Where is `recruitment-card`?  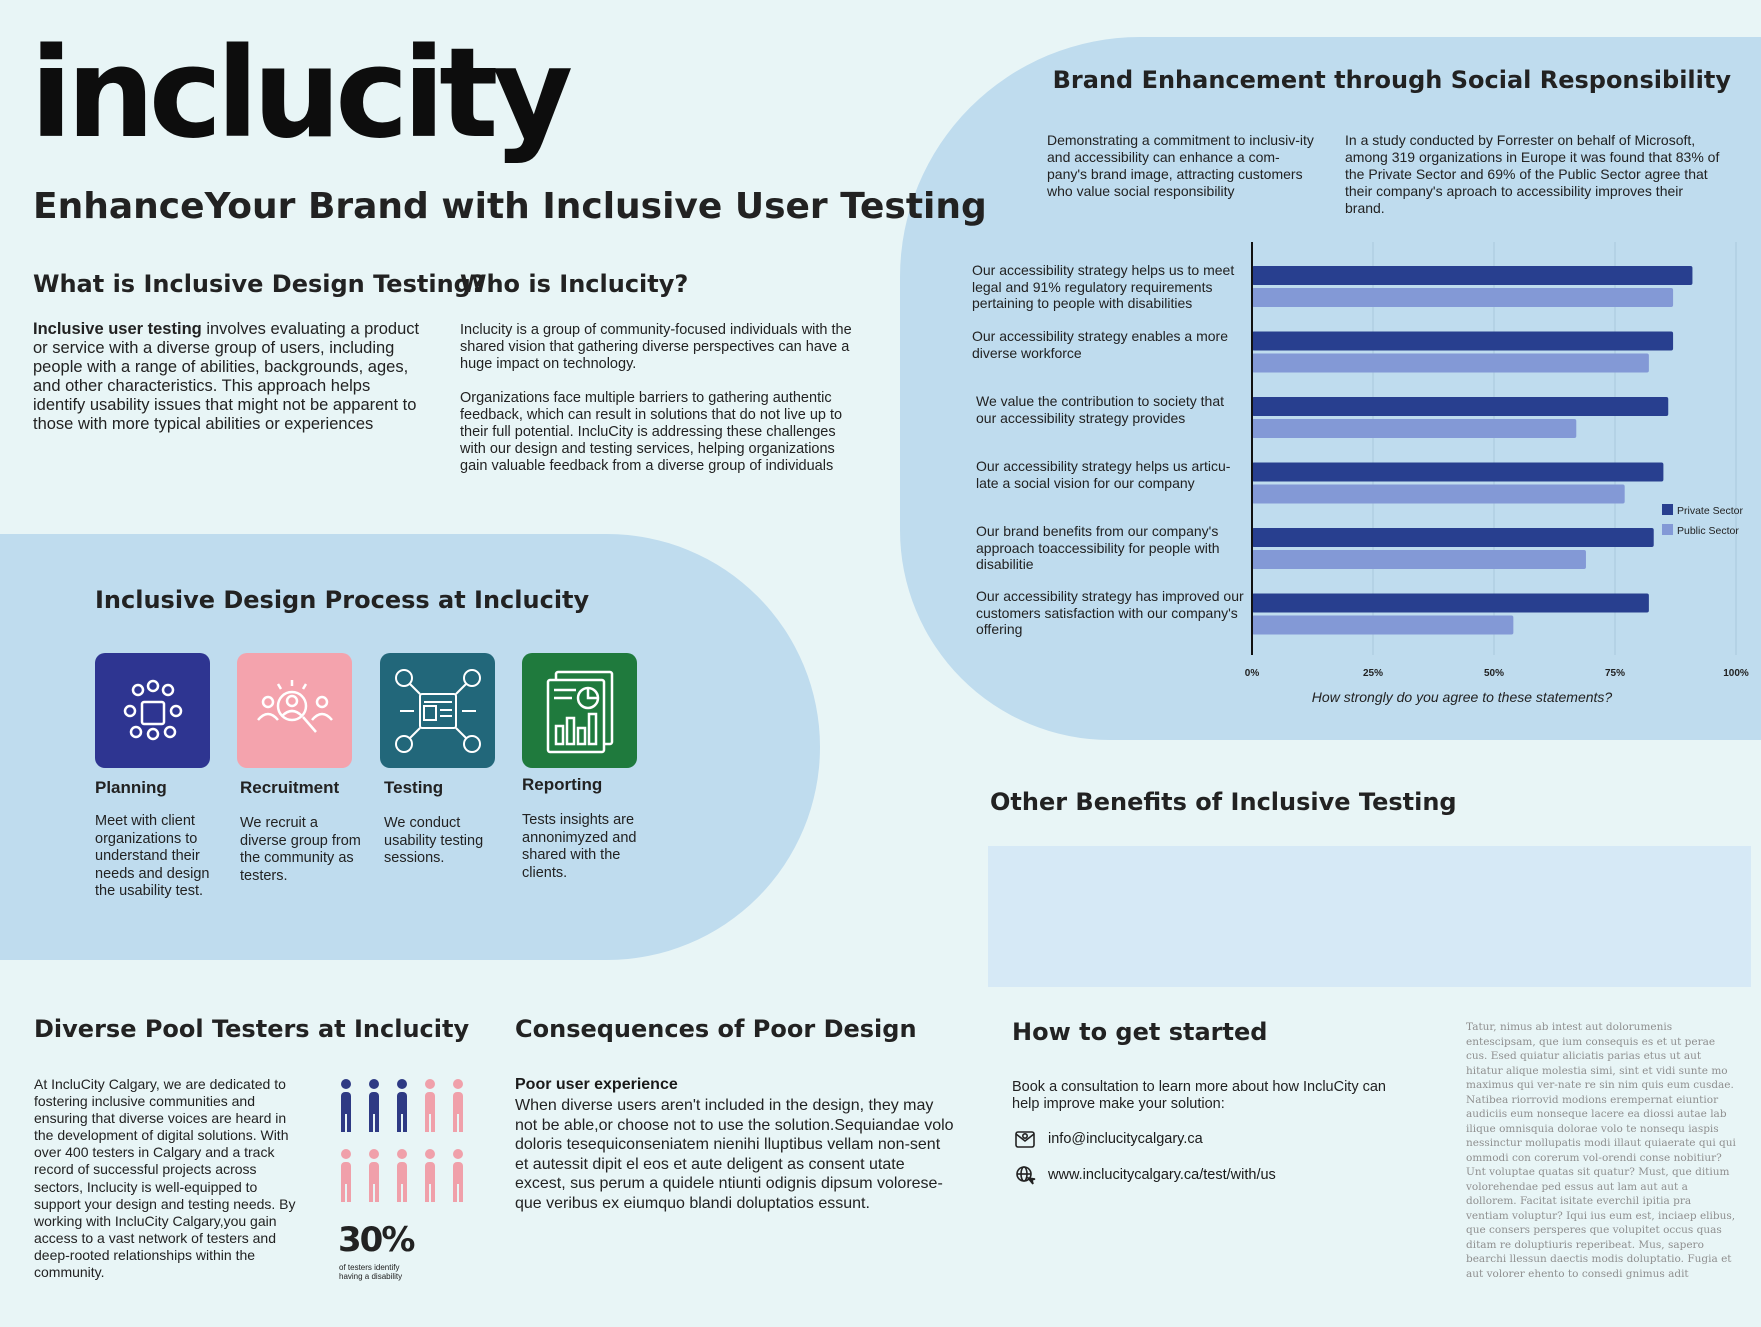 recruitment-card is located at coordinates (294, 710).